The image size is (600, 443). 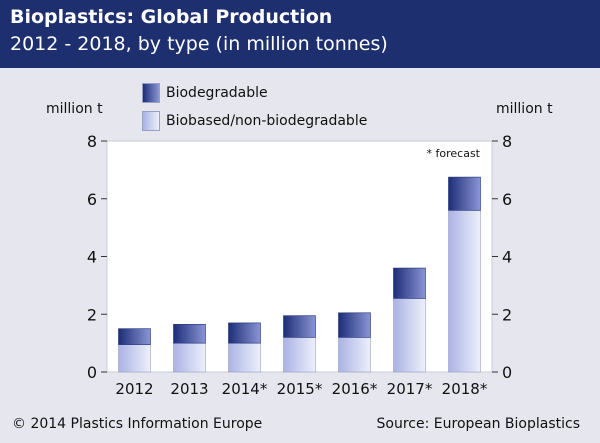 What do you see at coordinates (189, 389) in the screenshot?
I see `x-tick-label: 2013` at bounding box center [189, 389].